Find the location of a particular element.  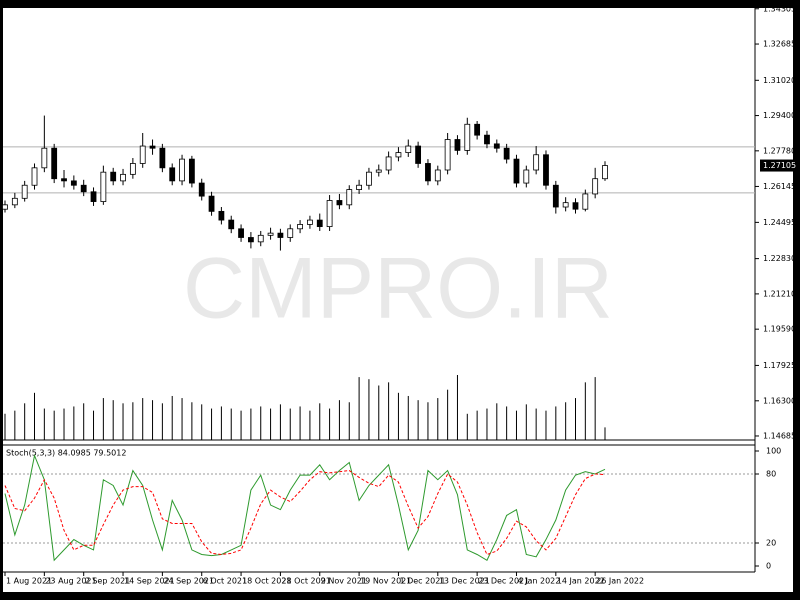

y-tick-label: 80 is located at coordinates (771, 474).